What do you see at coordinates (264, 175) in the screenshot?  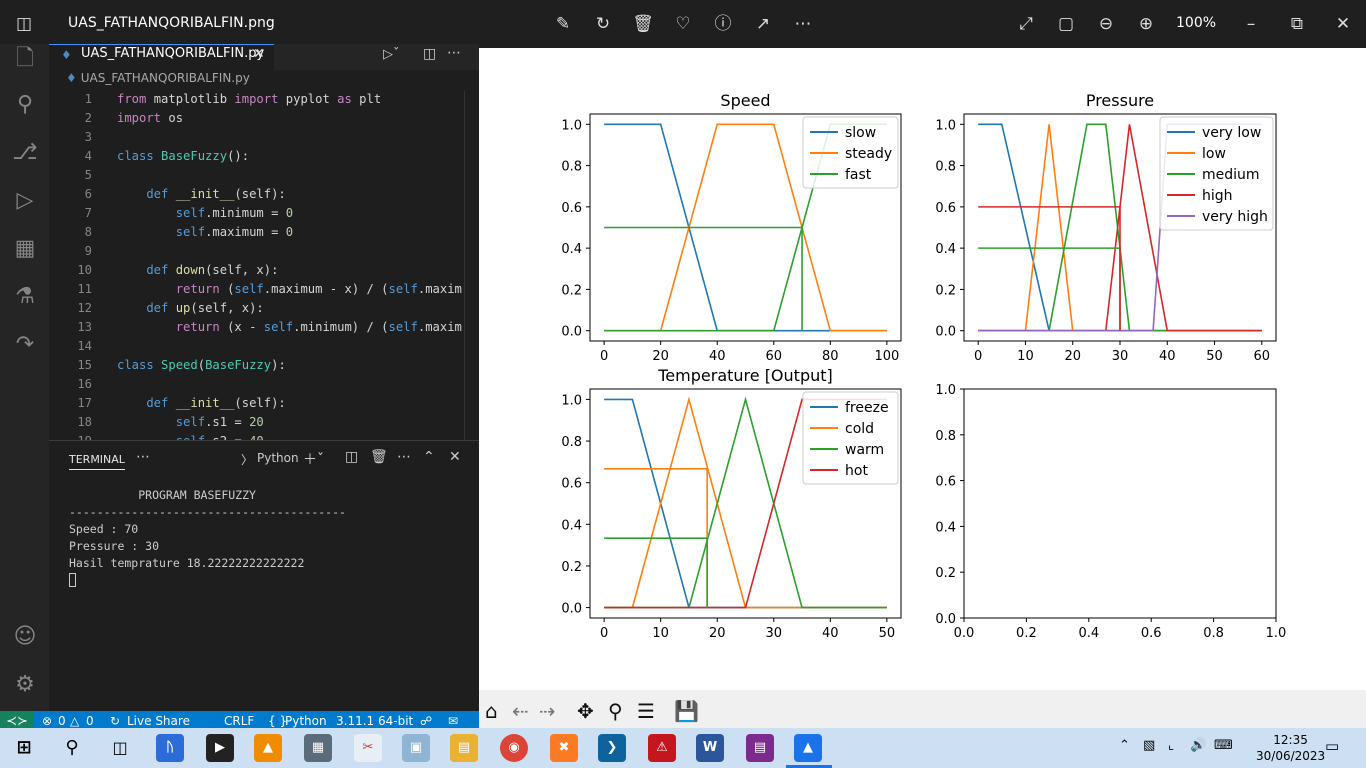 I see `code-line: 5` at bounding box center [264, 175].